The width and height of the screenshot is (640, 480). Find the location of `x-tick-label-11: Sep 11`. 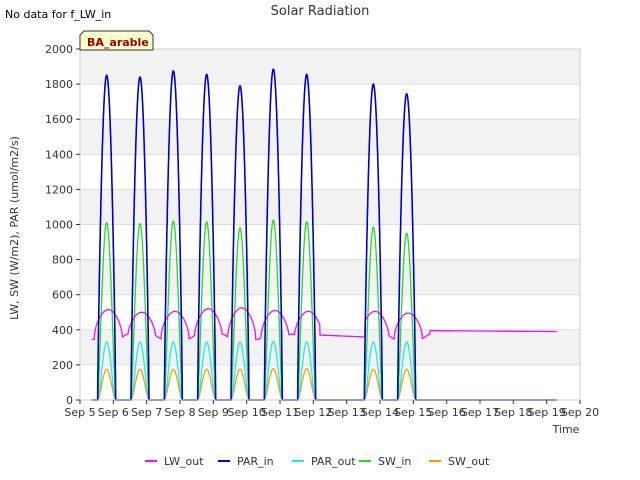

x-tick-label-11: Sep 11 is located at coordinates (280, 412).